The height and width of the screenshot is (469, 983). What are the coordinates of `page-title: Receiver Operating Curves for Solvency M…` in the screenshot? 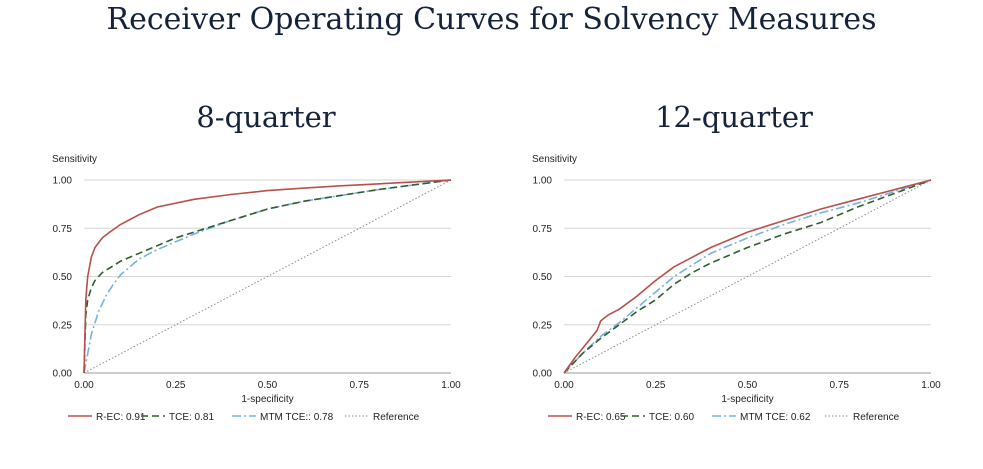 It's located at (491, 19).